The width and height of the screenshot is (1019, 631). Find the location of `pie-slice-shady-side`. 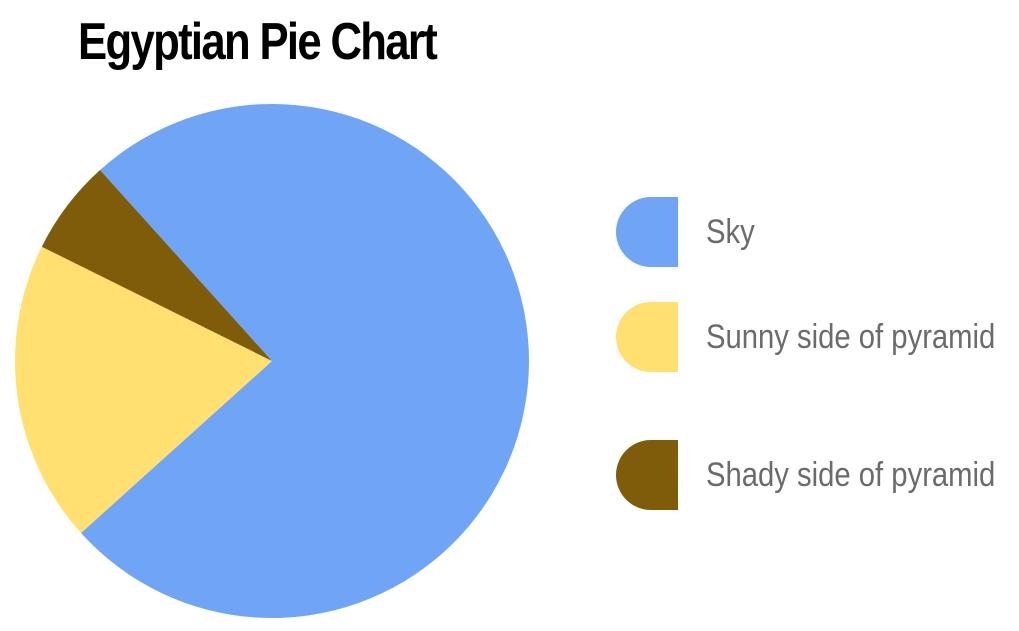

pie-slice-shady-side is located at coordinates (156, 265).